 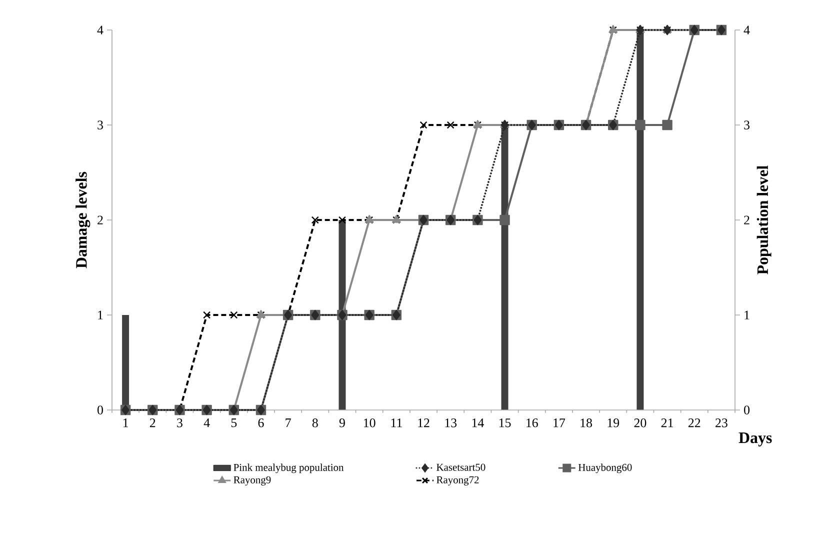 What do you see at coordinates (396, 423) in the screenshot?
I see `x-tick-label: 11` at bounding box center [396, 423].